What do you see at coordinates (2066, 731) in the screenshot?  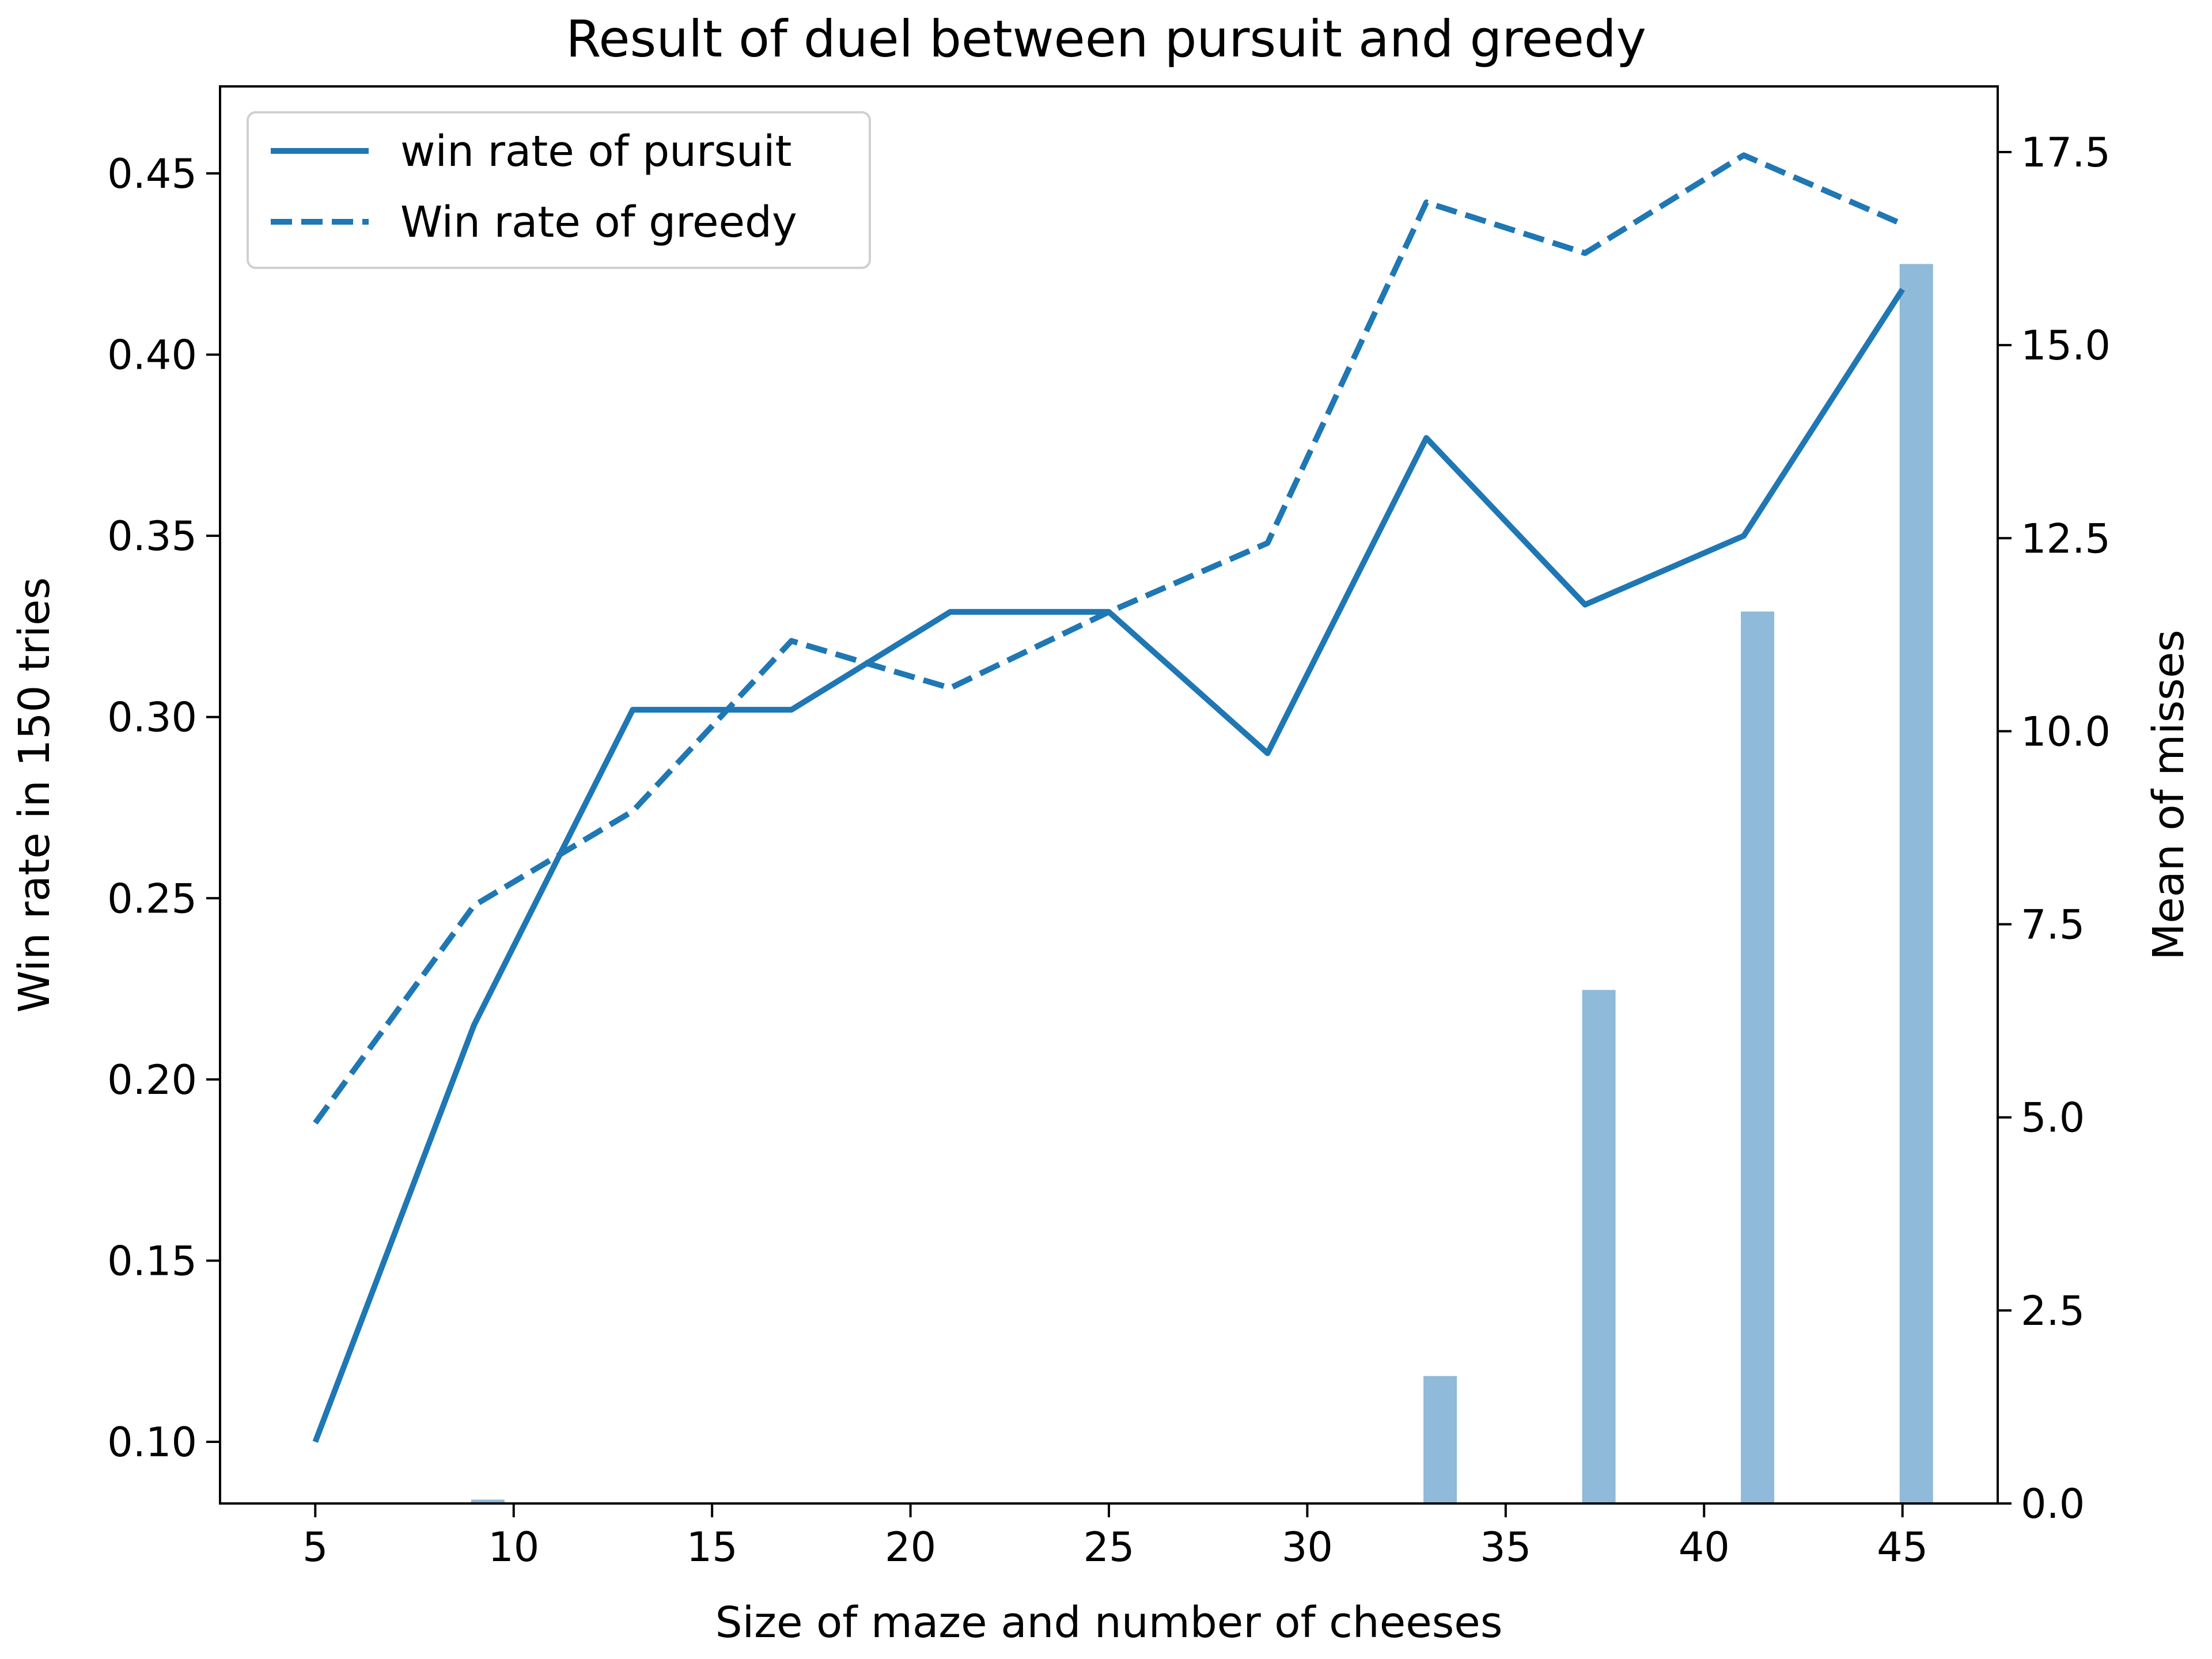 I see `y2-tick-label: 10.0` at bounding box center [2066, 731].